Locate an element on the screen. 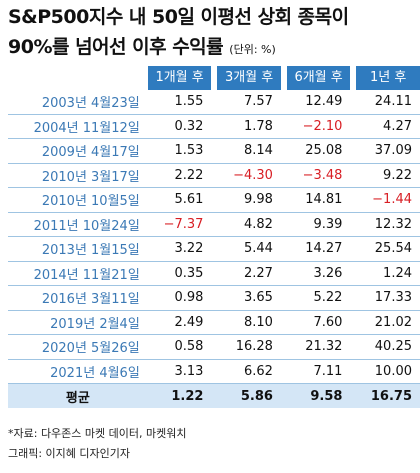 The image size is (420, 473). cell-value: 5.61 is located at coordinates (179, 200).